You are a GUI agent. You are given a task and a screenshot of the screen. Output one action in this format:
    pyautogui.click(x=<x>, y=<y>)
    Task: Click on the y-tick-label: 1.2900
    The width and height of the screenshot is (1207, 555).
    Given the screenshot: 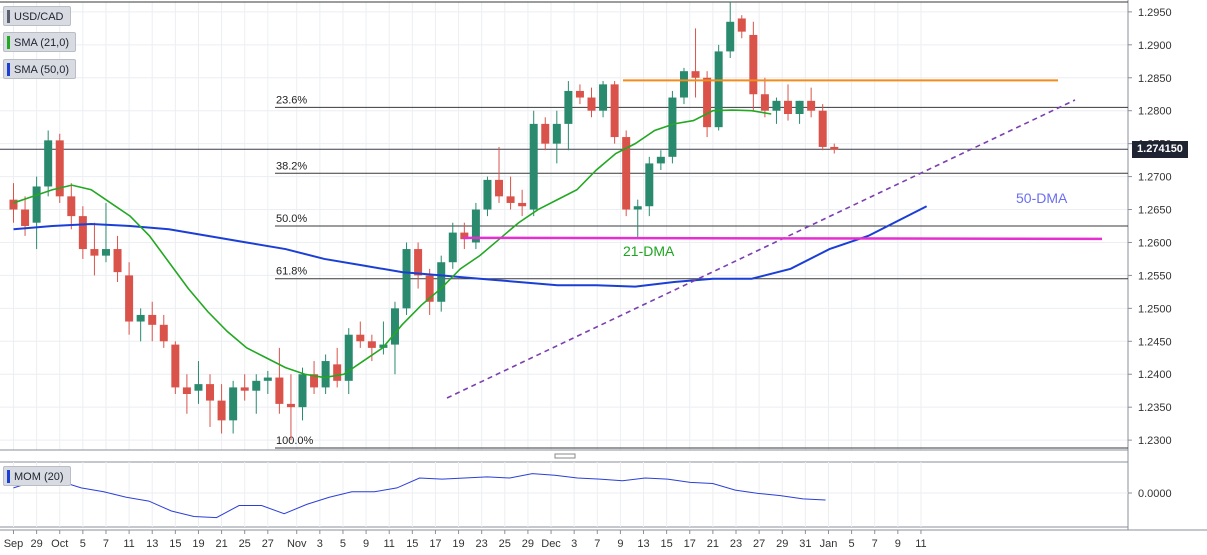 What is the action you would take?
    pyautogui.click(x=1155, y=46)
    